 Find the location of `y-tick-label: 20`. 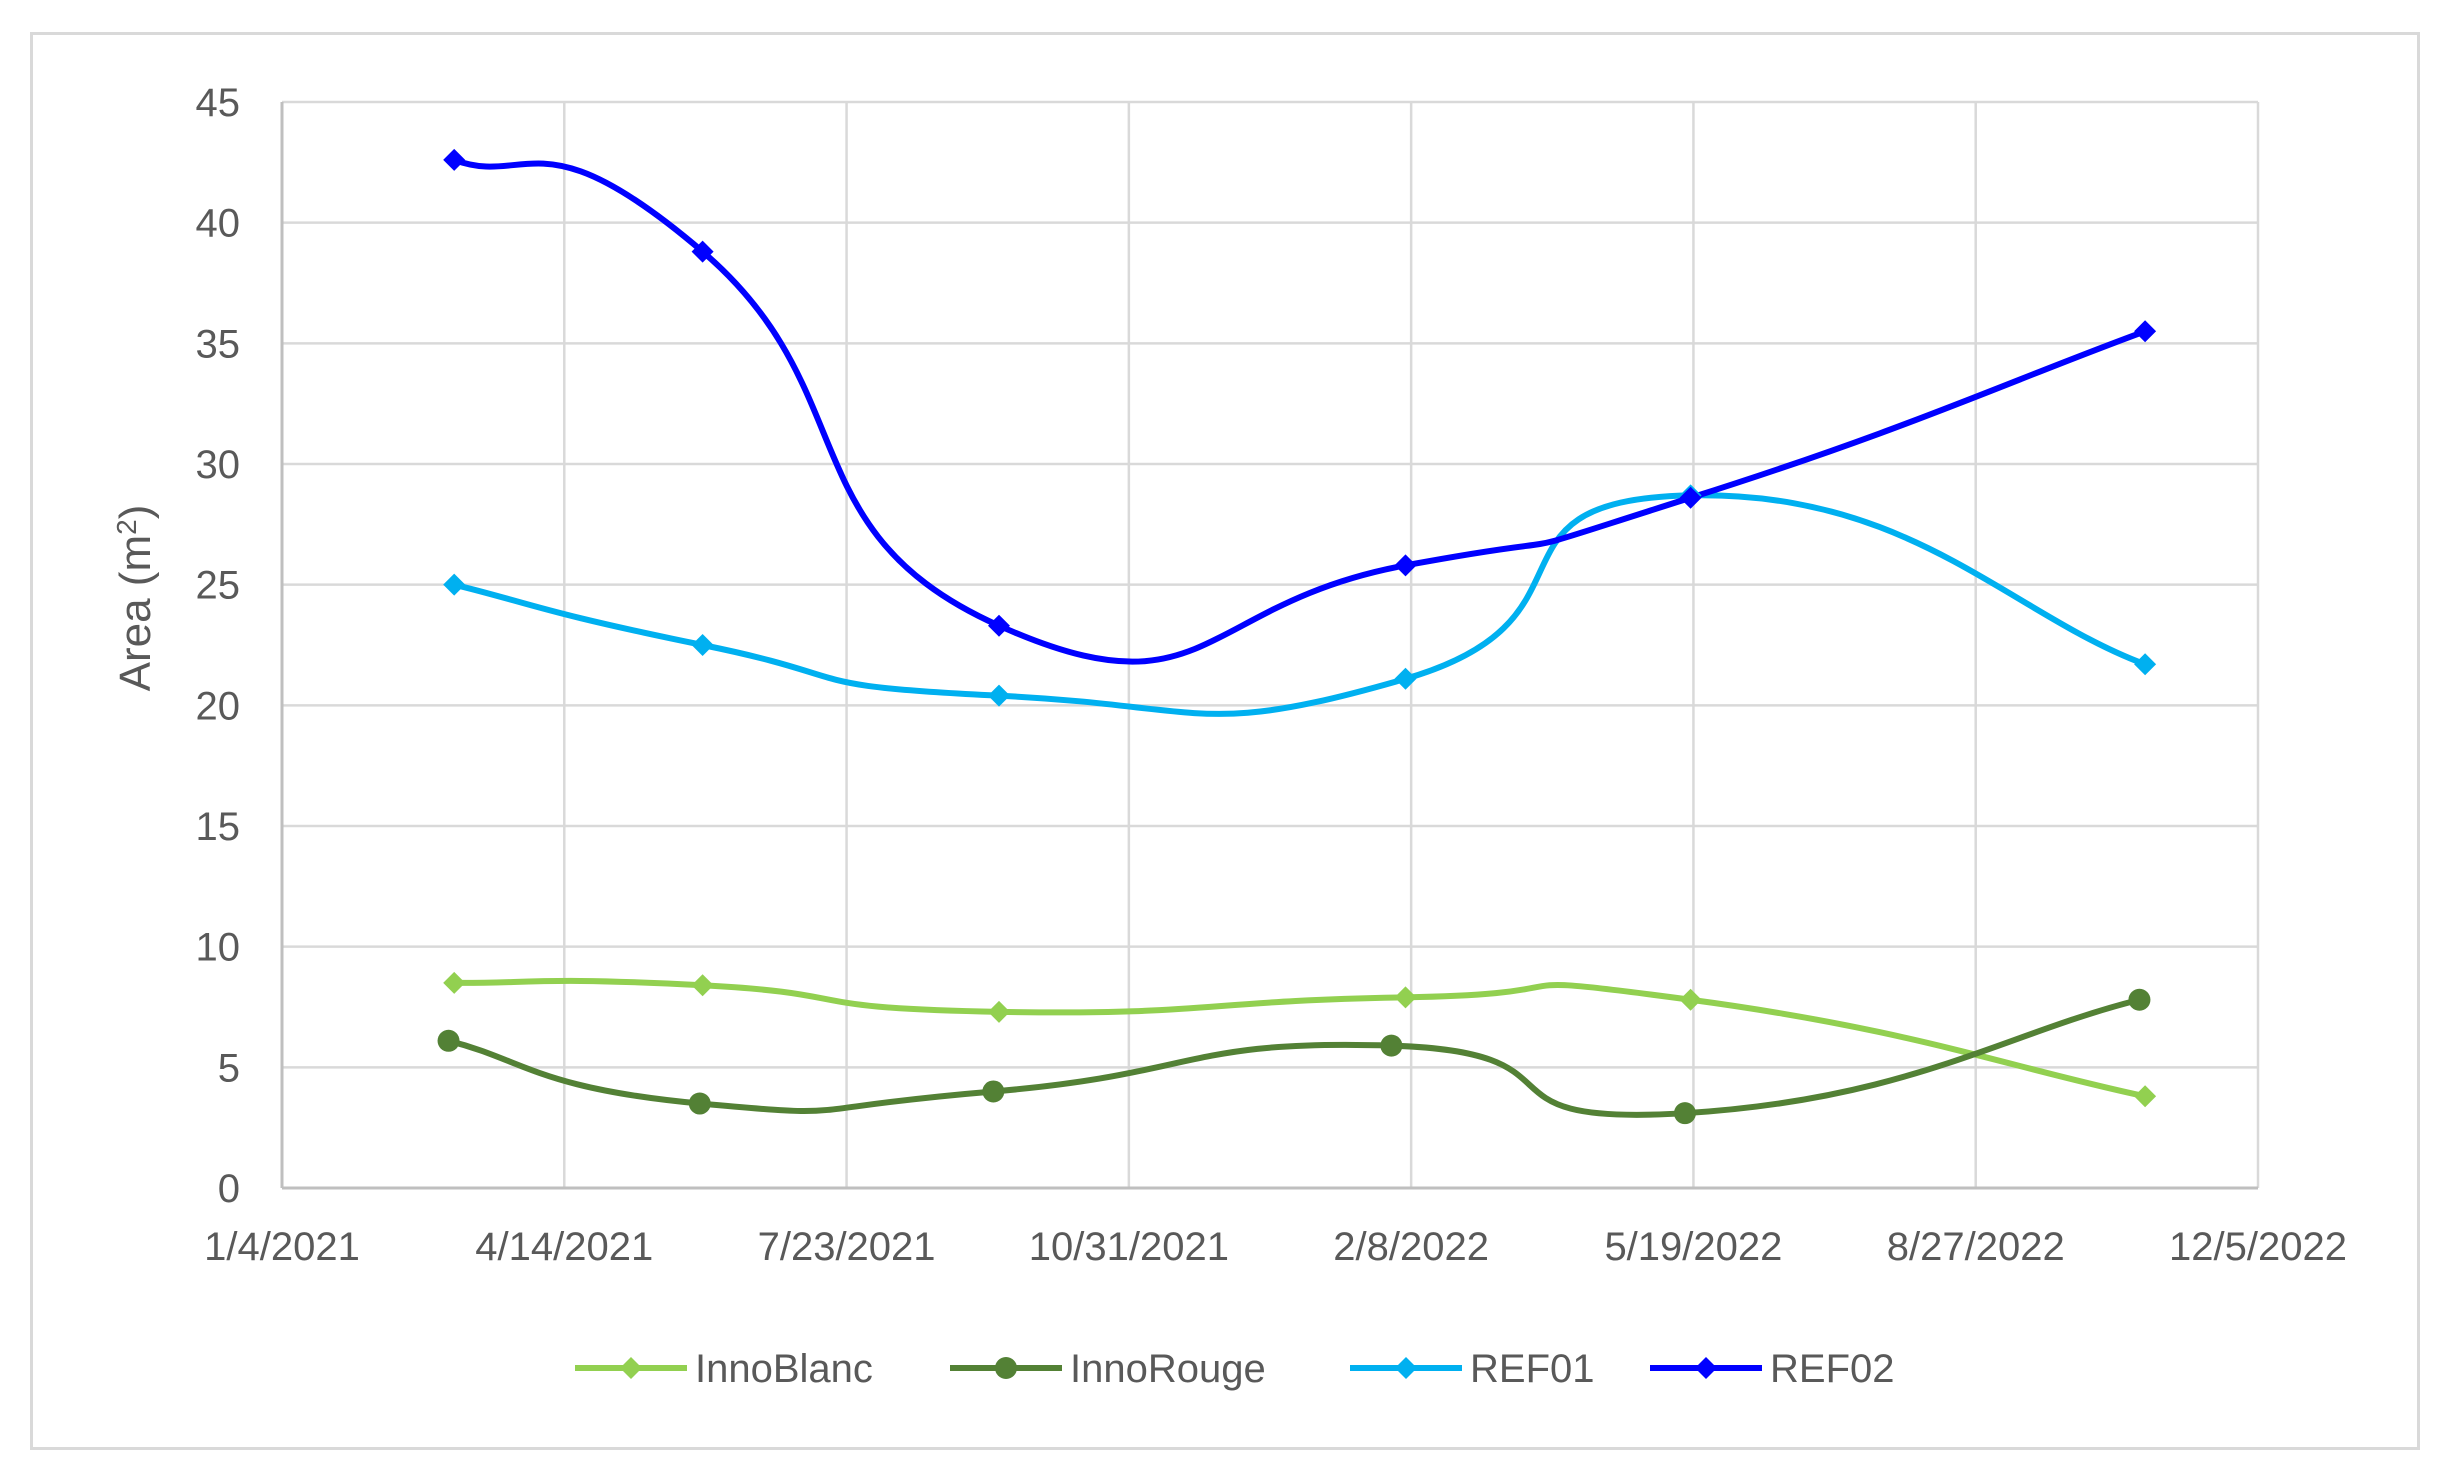

y-tick-label: 20 is located at coordinates (218, 706).